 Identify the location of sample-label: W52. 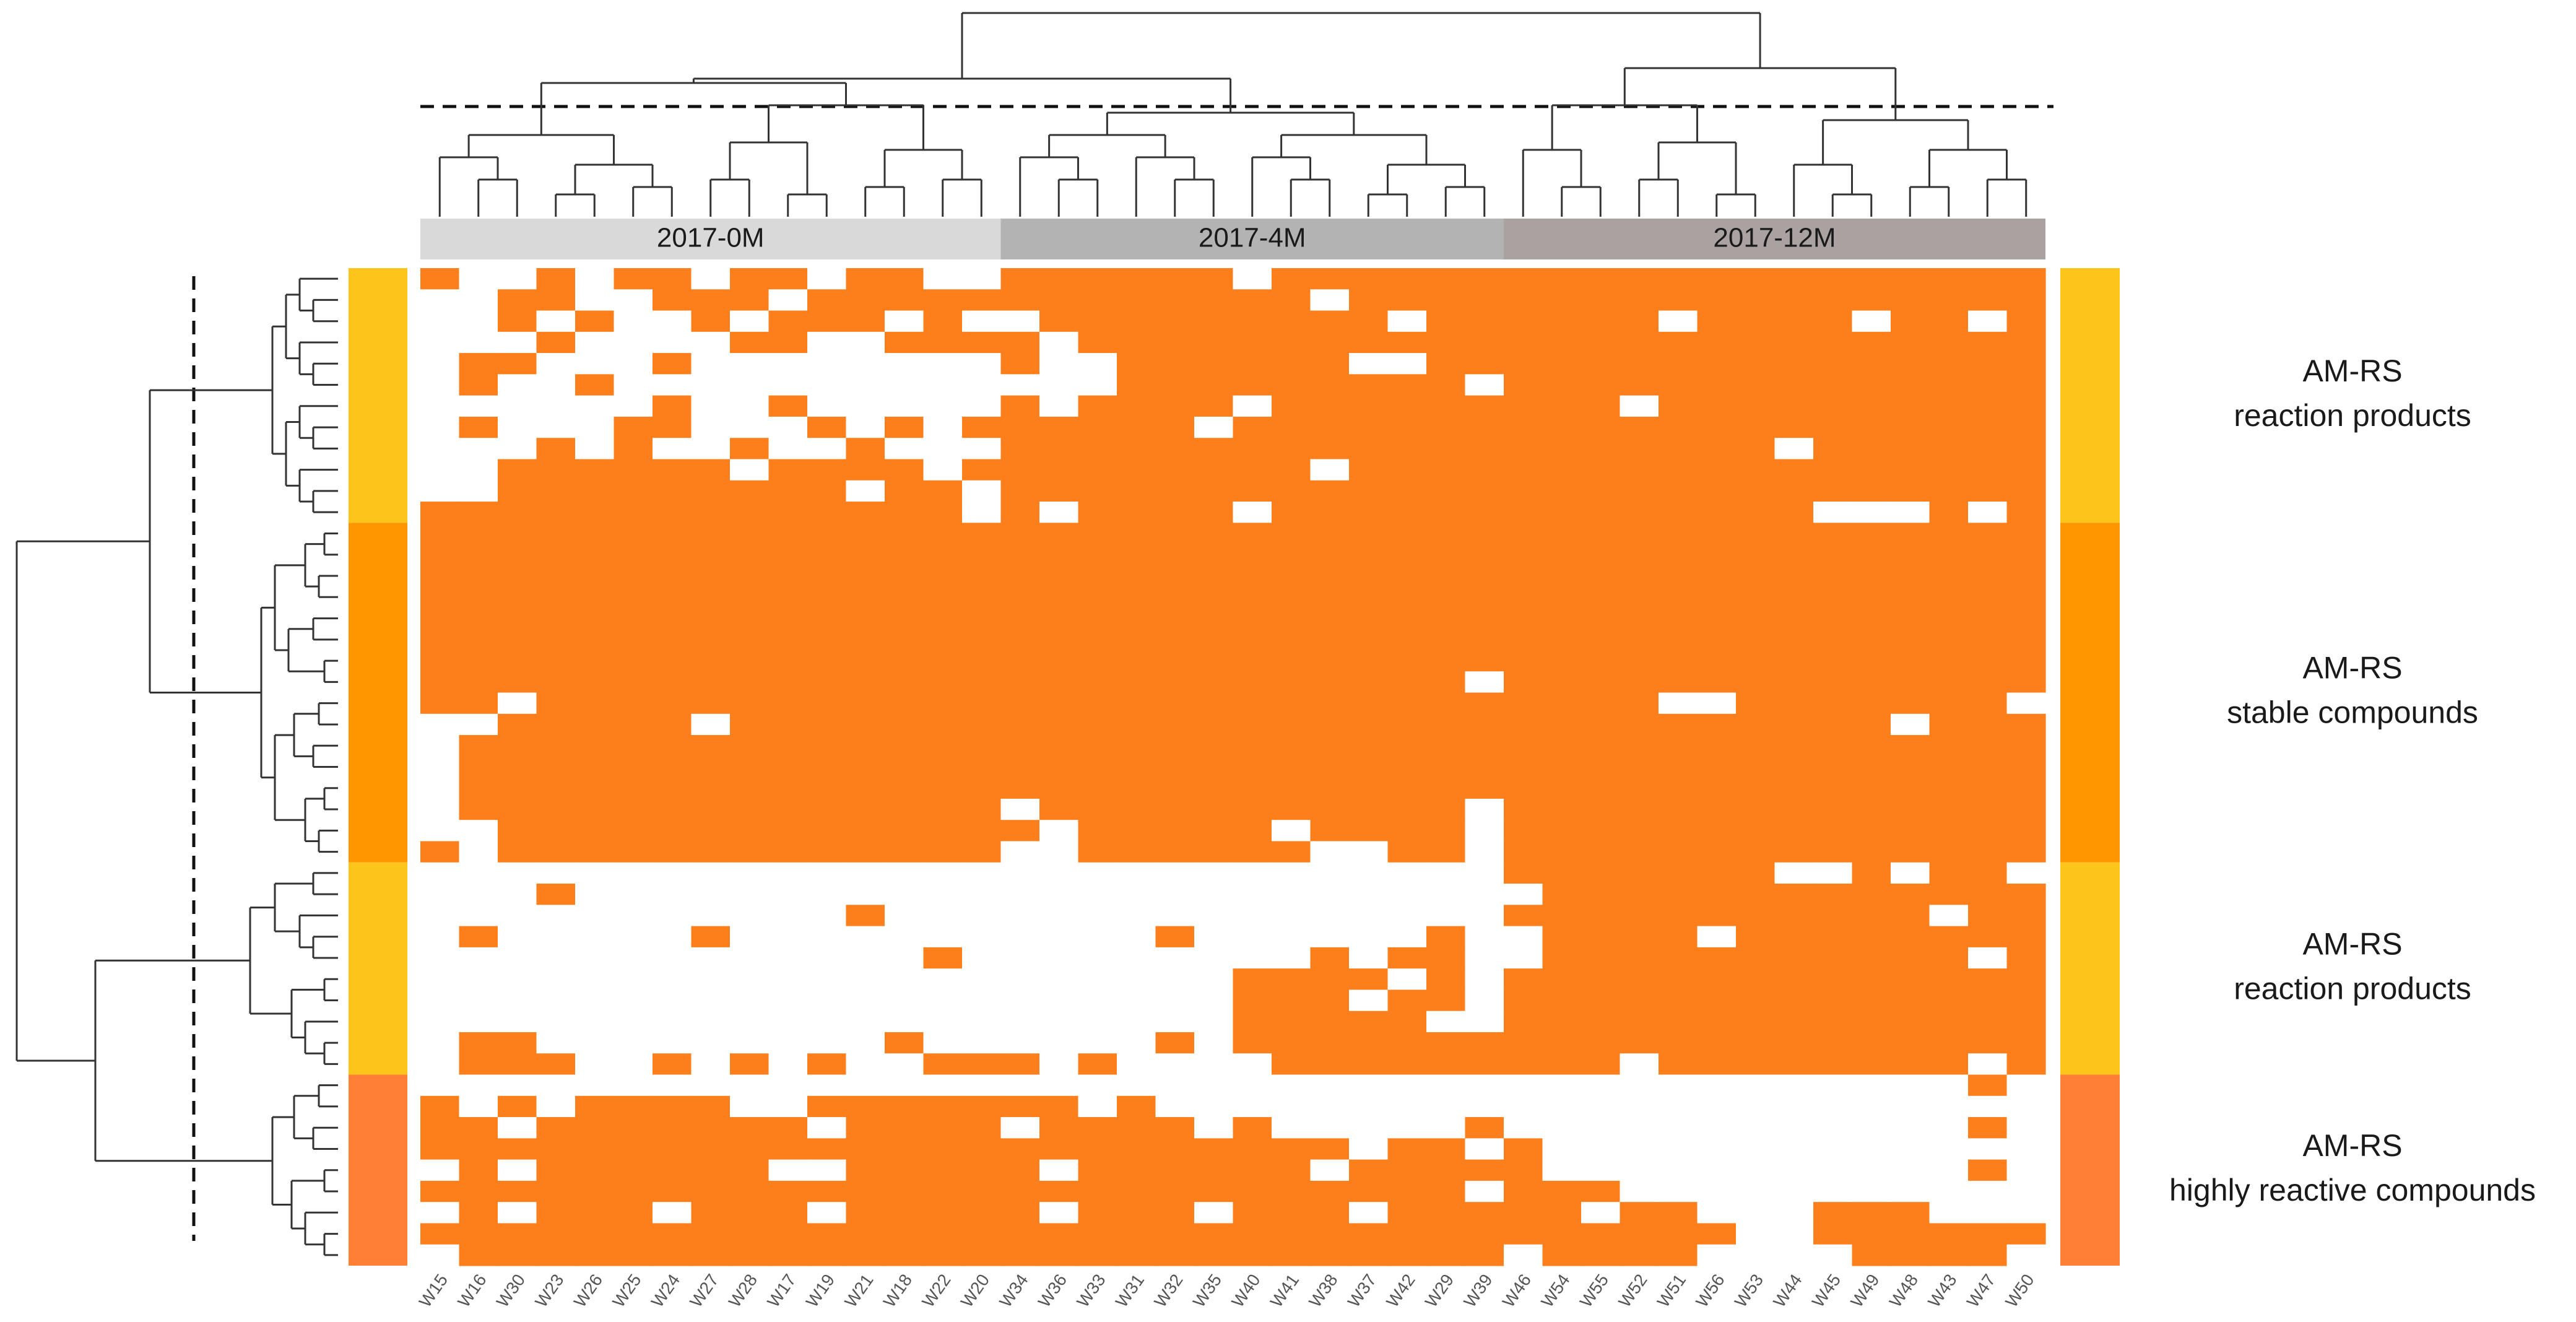
(1632, 1291).